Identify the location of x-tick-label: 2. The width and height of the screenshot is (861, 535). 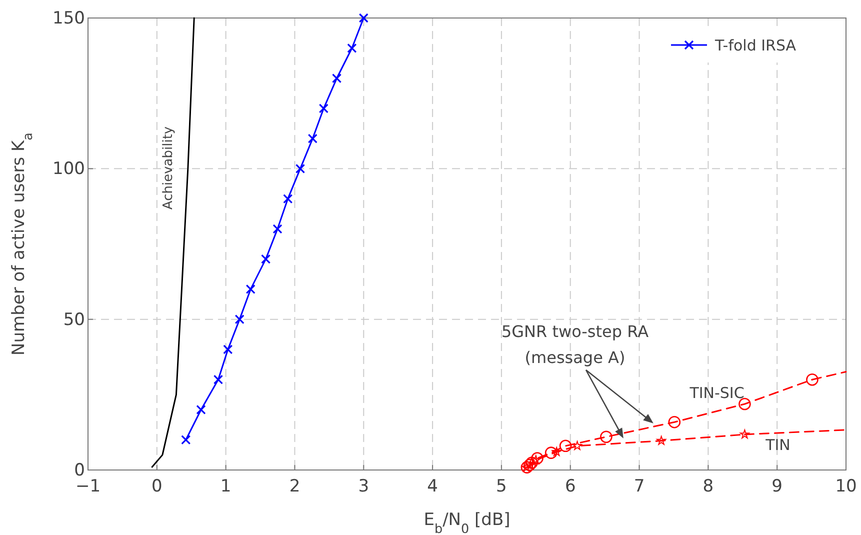
(294, 486).